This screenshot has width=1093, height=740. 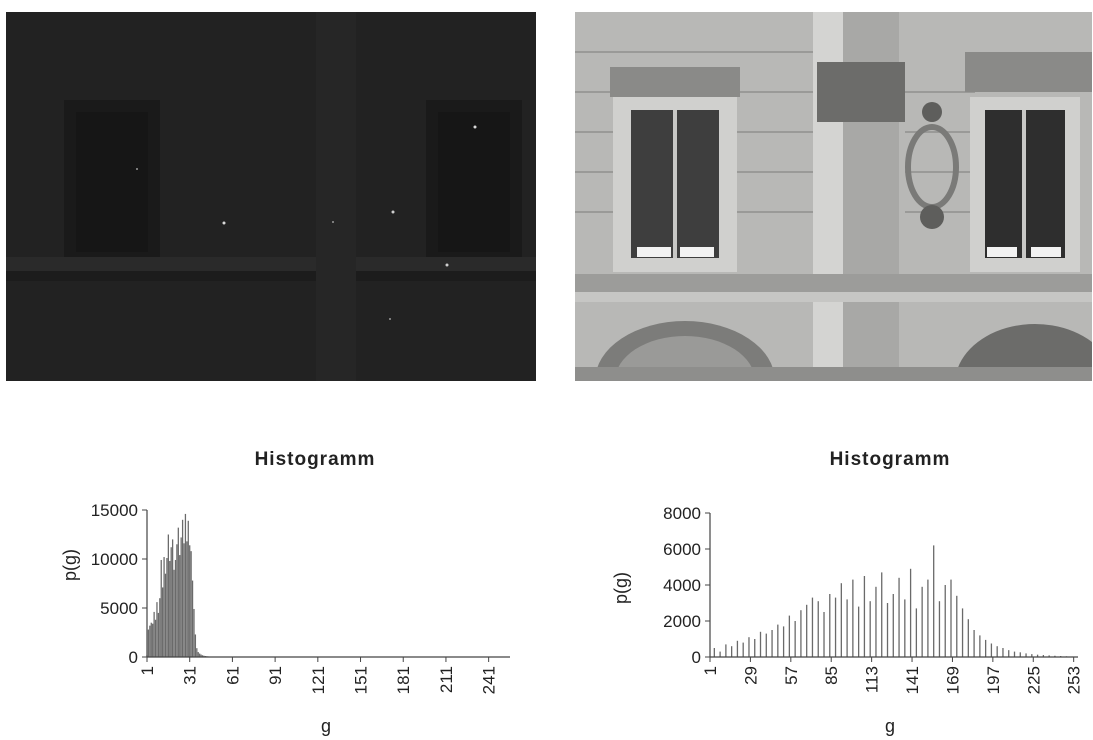 I want to click on y-tick-label: 4000, so click(x=682, y=585).